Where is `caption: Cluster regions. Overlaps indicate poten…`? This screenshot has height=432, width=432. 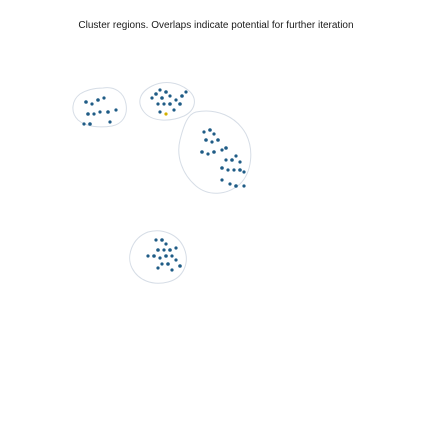 caption: Cluster regions. Overlaps indicate poten… is located at coordinates (216, 25).